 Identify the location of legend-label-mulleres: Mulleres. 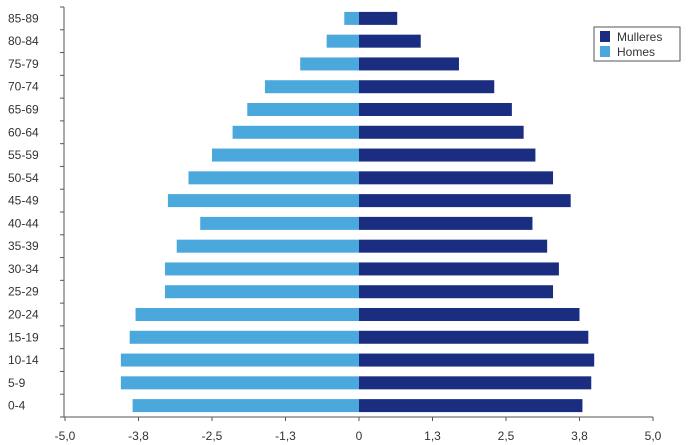
(639, 37).